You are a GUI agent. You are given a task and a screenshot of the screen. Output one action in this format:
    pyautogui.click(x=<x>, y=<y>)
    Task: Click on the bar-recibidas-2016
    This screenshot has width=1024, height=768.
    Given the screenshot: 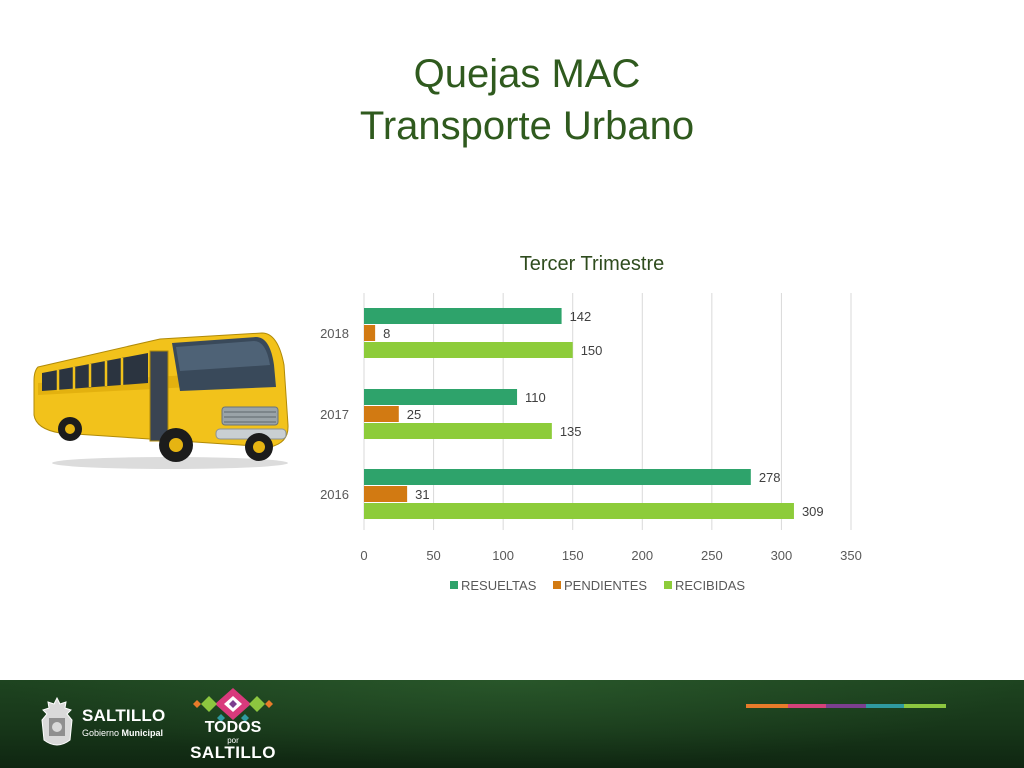 What is the action you would take?
    pyautogui.click(x=579, y=511)
    